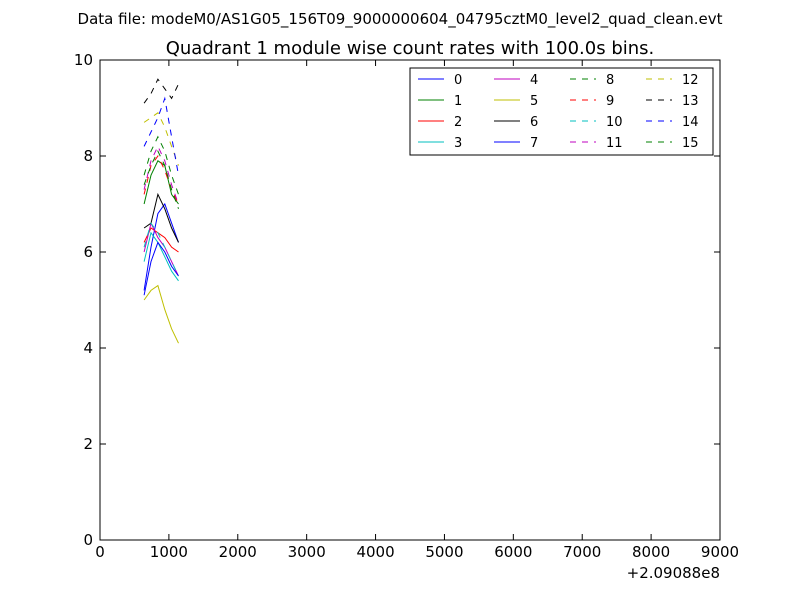 The height and width of the screenshot is (600, 800). I want to click on legend-label-2: 2, so click(458, 122).